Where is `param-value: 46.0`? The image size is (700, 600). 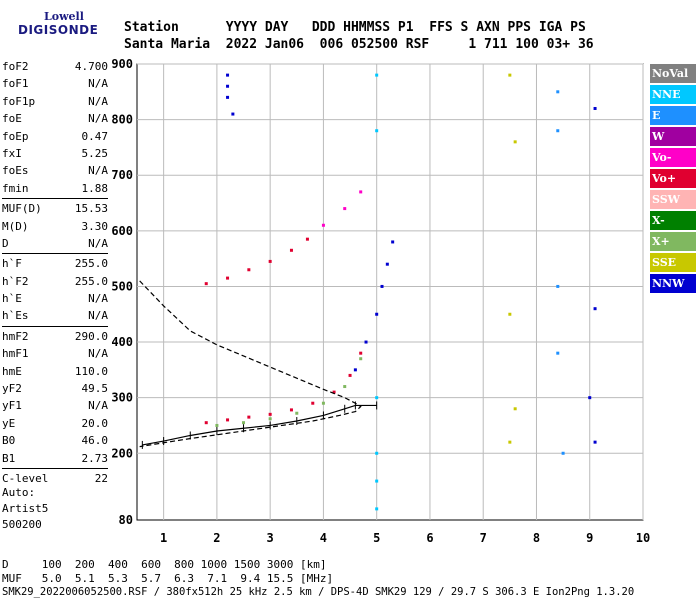 param-value: 46.0 is located at coordinates (95, 441).